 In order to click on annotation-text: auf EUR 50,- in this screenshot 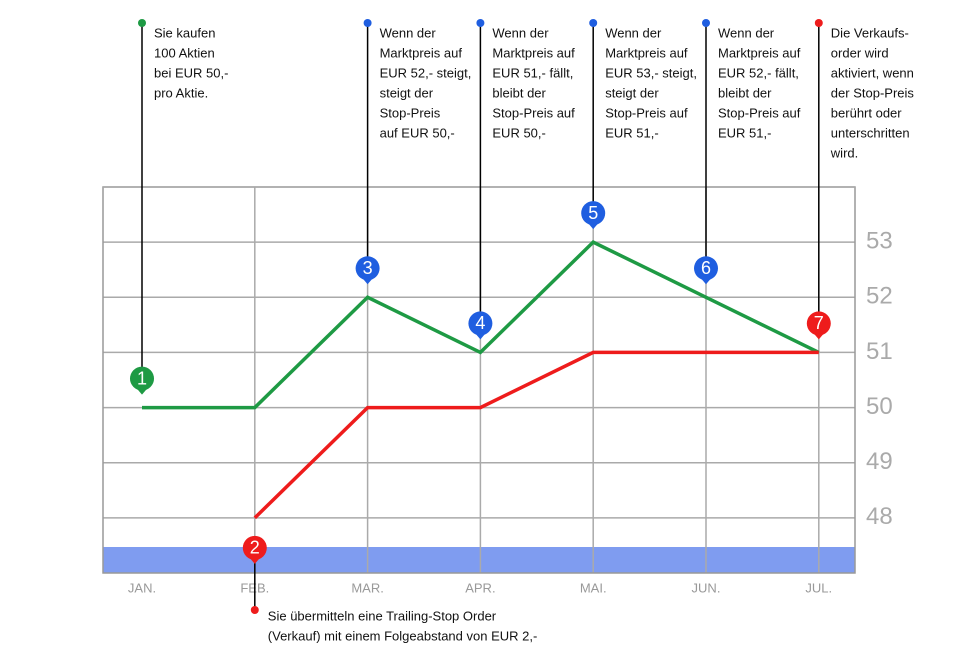, I will do `click(417, 132)`.